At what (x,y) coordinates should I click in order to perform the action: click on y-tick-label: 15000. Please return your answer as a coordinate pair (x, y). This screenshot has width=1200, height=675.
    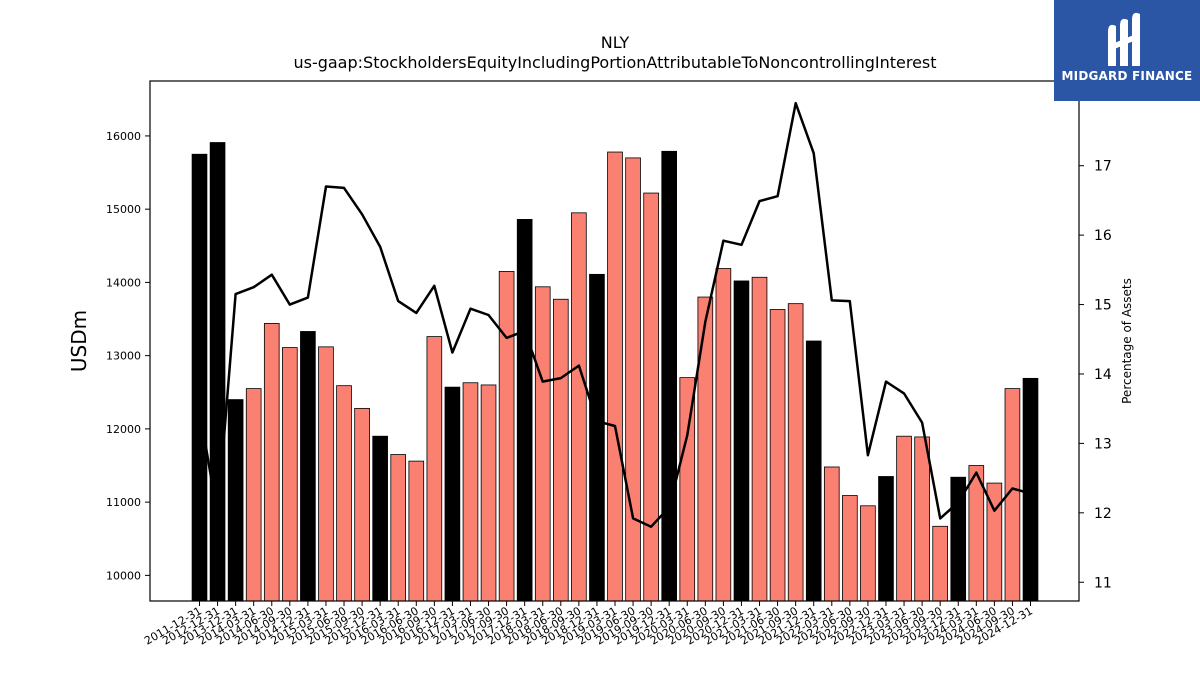
    Looking at the image, I should click on (123, 209).